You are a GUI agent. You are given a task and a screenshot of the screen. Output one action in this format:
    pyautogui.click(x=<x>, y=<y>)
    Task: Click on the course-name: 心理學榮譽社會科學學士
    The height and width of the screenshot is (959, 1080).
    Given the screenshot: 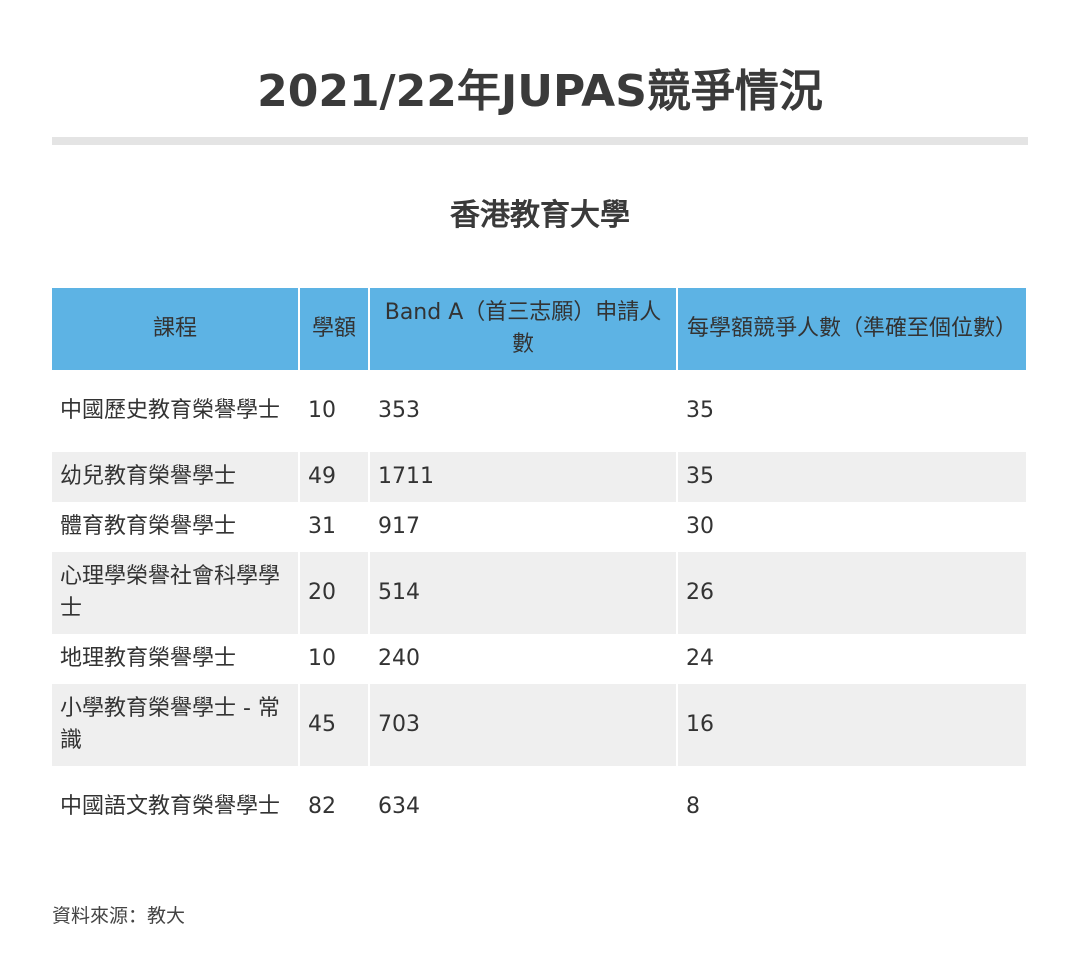 What is the action you would take?
    pyautogui.click(x=176, y=593)
    